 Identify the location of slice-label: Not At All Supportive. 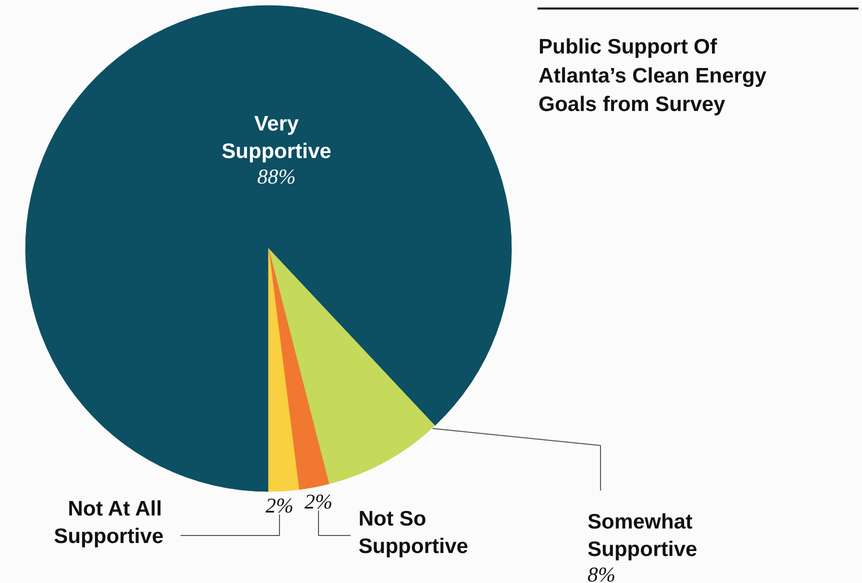
(109, 523).